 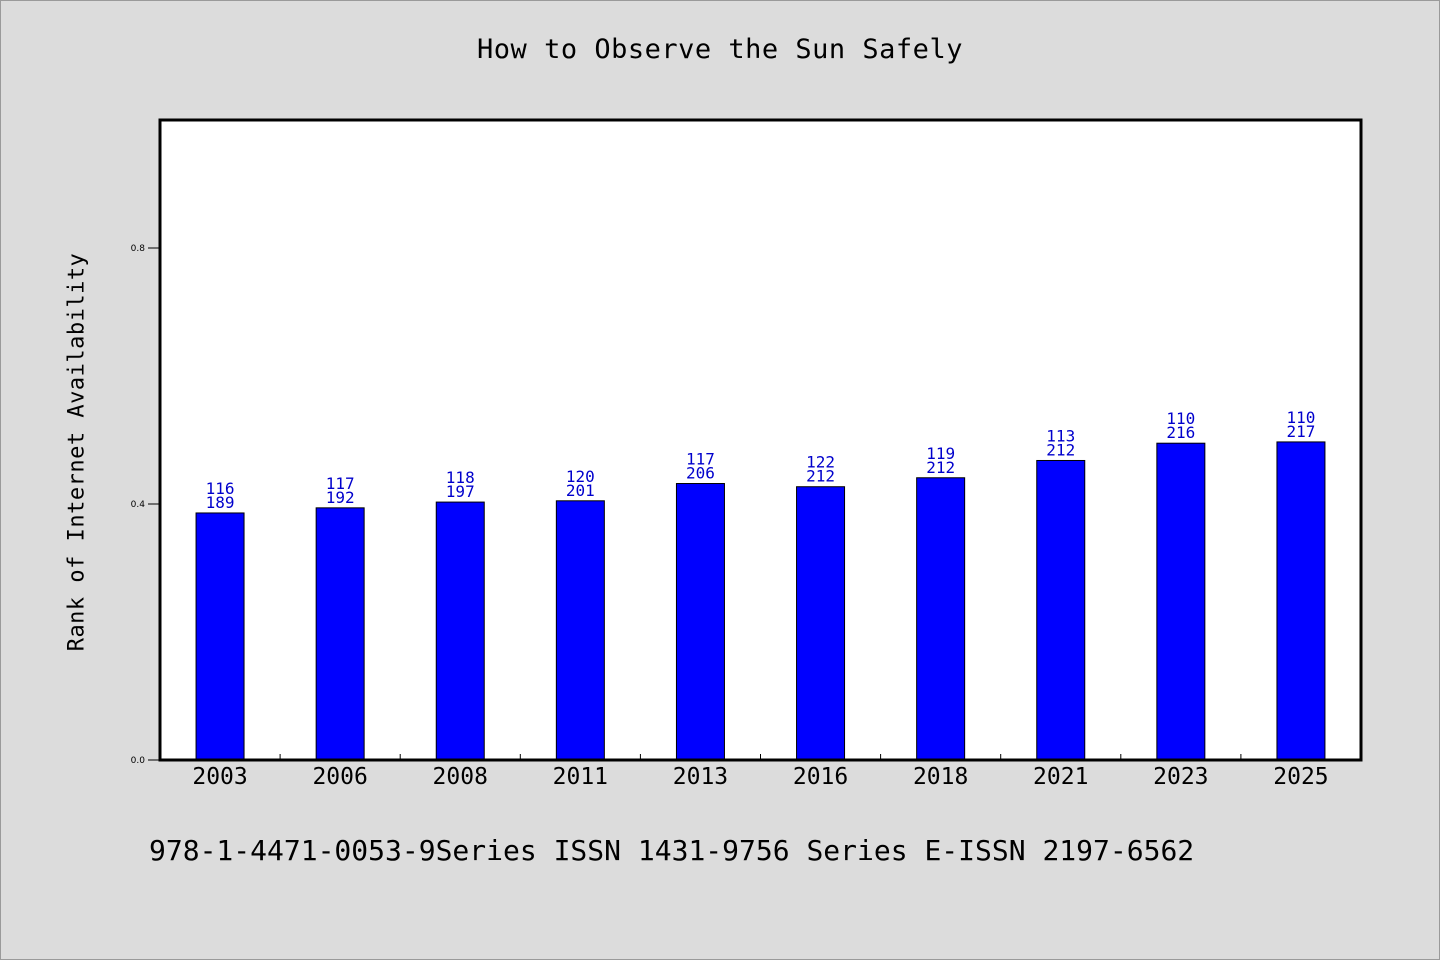 What do you see at coordinates (220, 488) in the screenshot?
I see `bar-label-top-2003: 116` at bounding box center [220, 488].